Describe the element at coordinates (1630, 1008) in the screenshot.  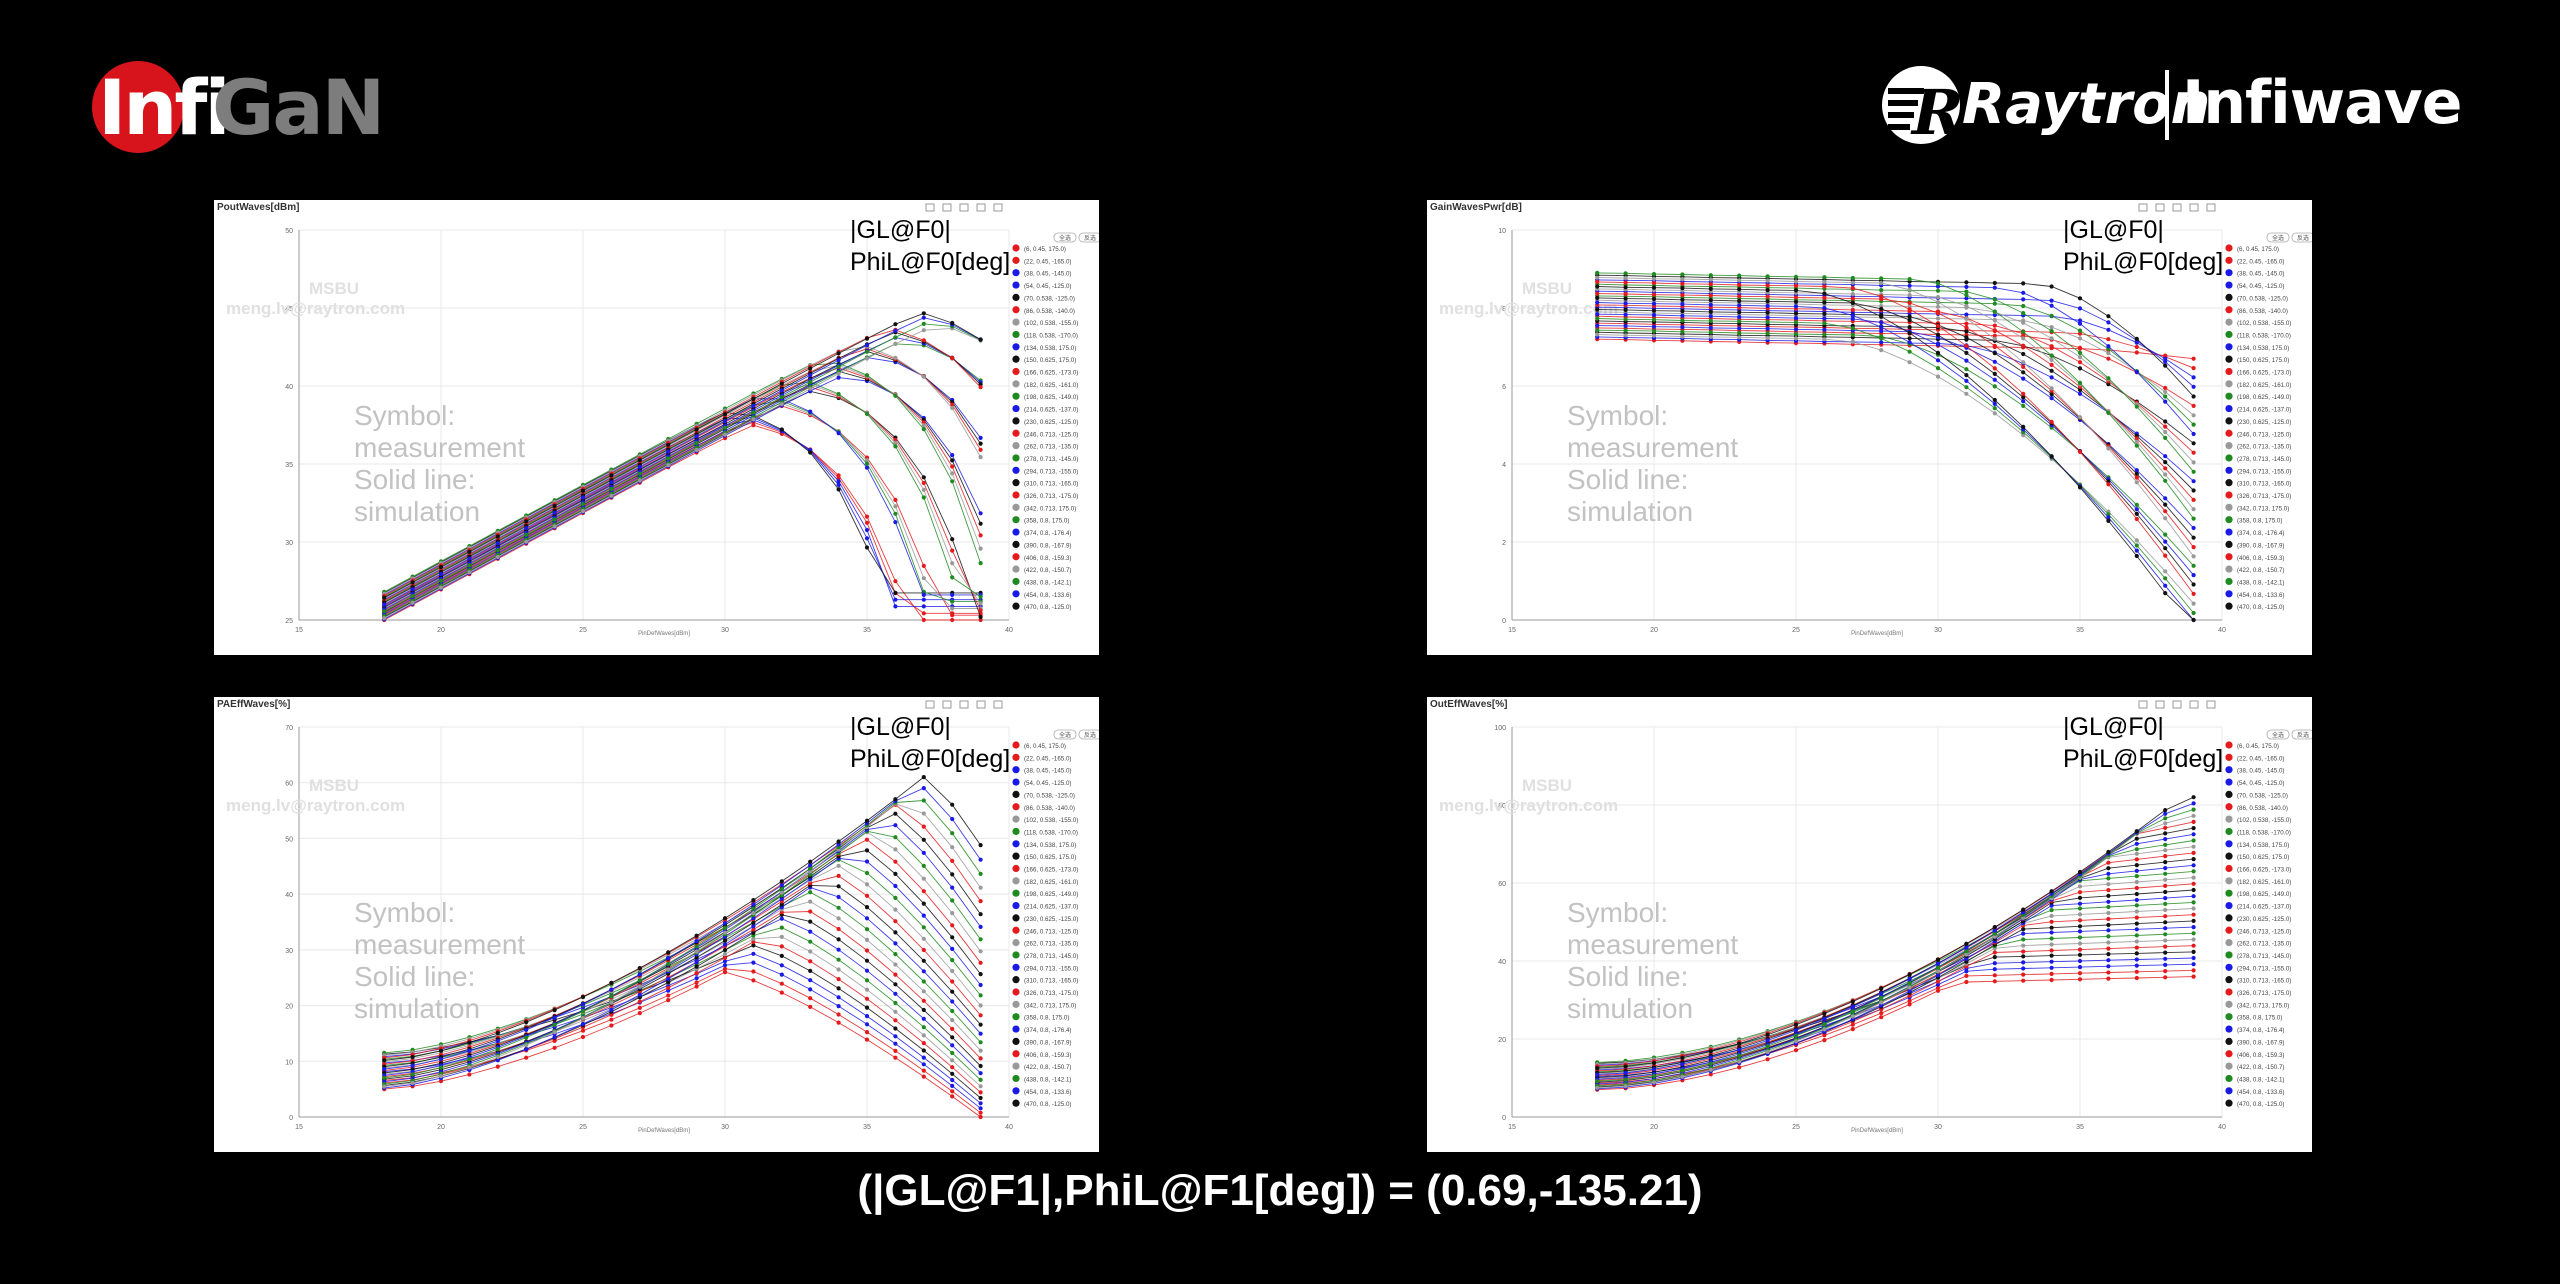
I see `symbol-note-line: simulation` at that location.